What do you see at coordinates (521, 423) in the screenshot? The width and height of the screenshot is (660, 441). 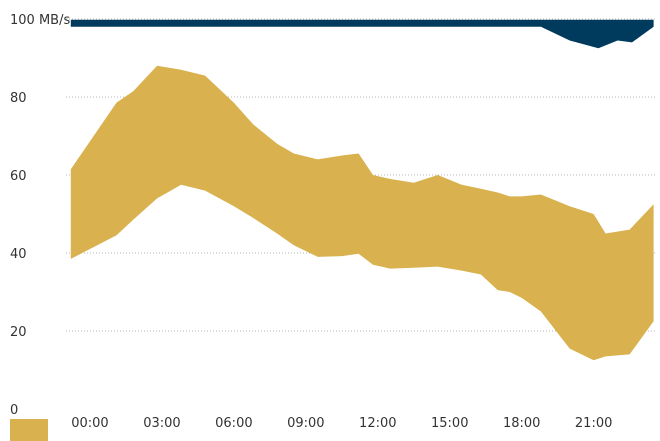 I see `x-tick-label: 18:00` at bounding box center [521, 423].